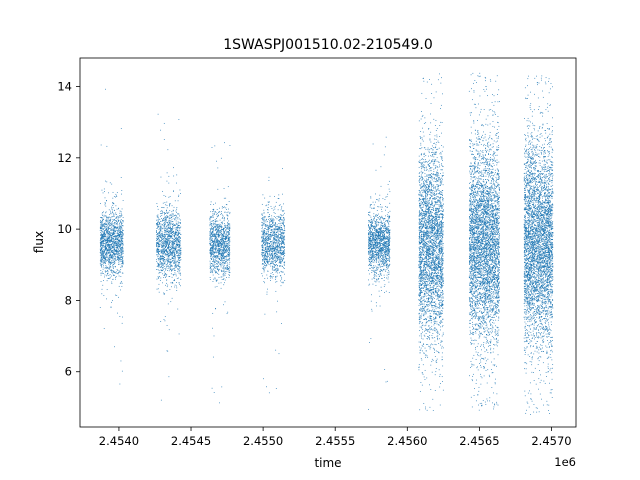 This screenshot has height=480, width=640. Describe the element at coordinates (273, 281) in the screenshot. I see `observing-season` at that location.